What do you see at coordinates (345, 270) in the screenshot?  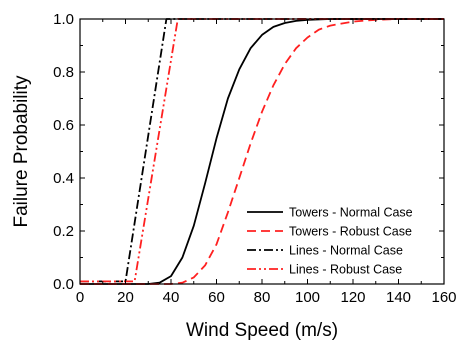 I see `legend-label-4: Lines - Robust Case` at bounding box center [345, 270].